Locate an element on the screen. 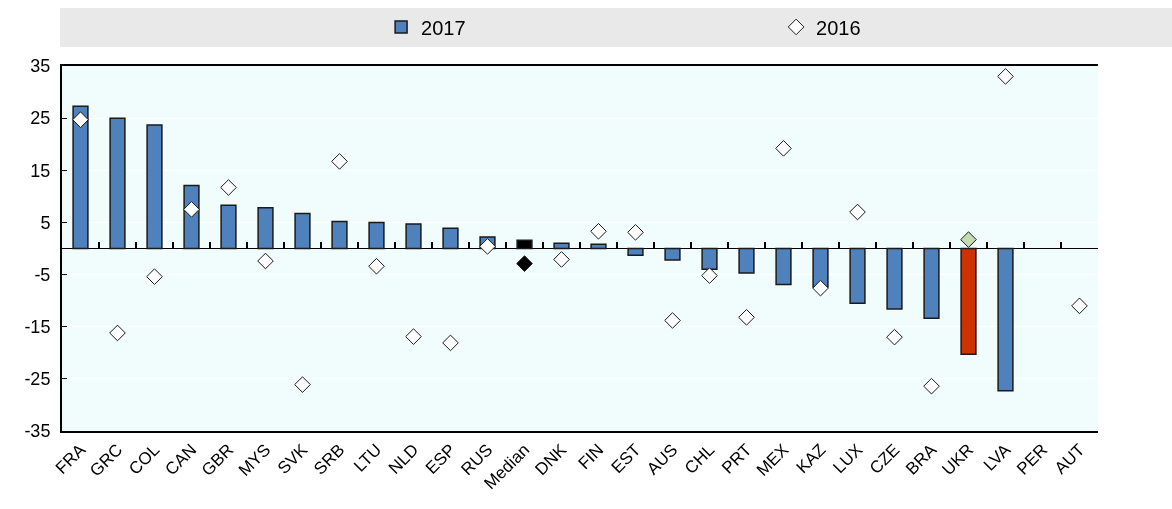  x-tick-label: FIN is located at coordinates (591, 457).